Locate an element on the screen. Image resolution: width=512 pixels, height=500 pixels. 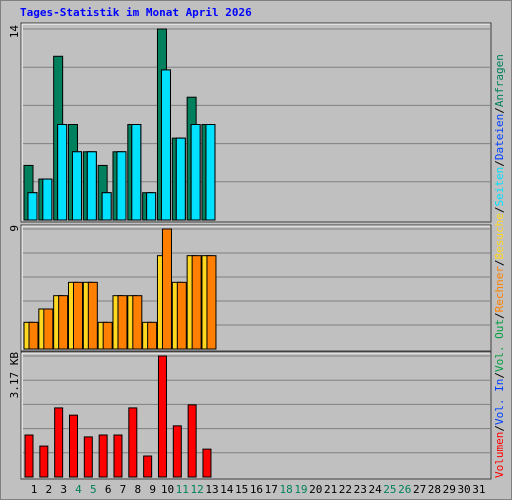
x-tick-label: 2 is located at coordinates (49, 489).